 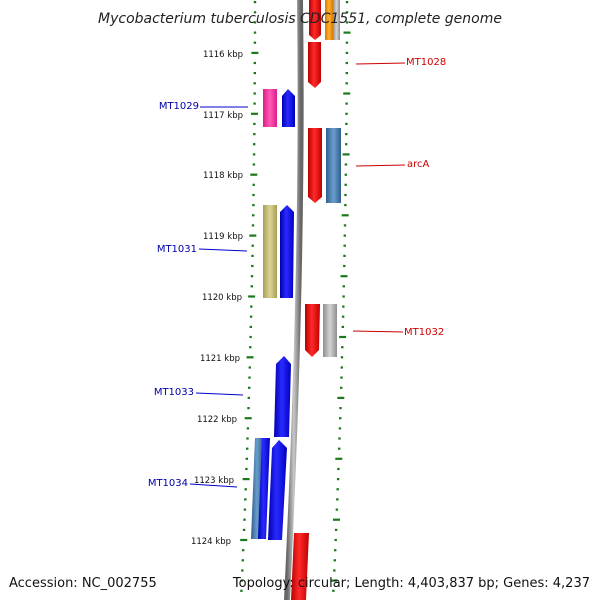 I want to click on gene-label-mt1032: MT1032, so click(x=424, y=332).